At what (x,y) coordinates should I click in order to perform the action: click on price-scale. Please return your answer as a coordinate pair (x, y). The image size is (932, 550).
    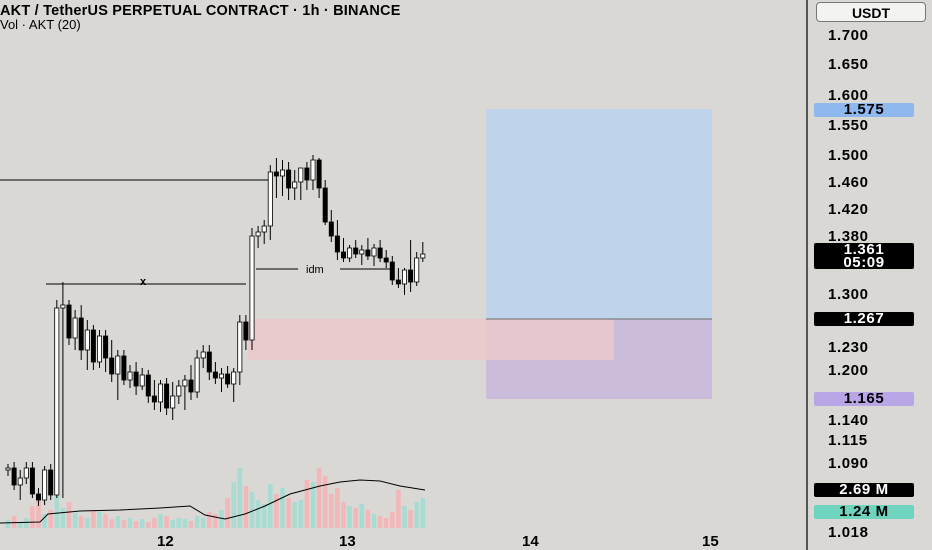
    Looking at the image, I should click on (870, 275).